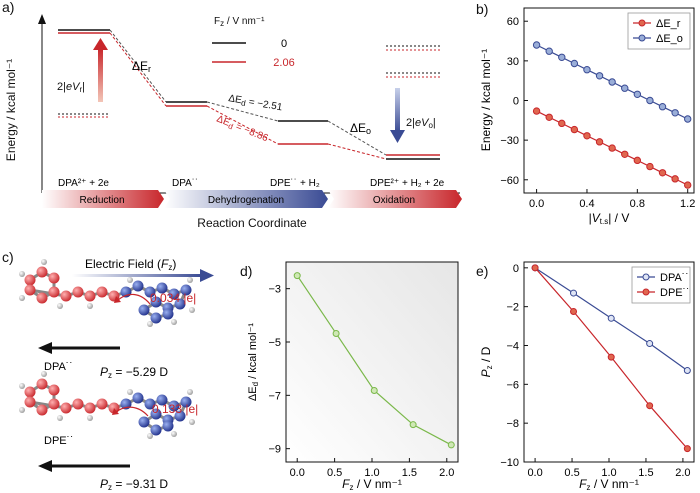 The width and height of the screenshot is (700, 493). I want to click on y-tick-label: −10, so click(509, 463).